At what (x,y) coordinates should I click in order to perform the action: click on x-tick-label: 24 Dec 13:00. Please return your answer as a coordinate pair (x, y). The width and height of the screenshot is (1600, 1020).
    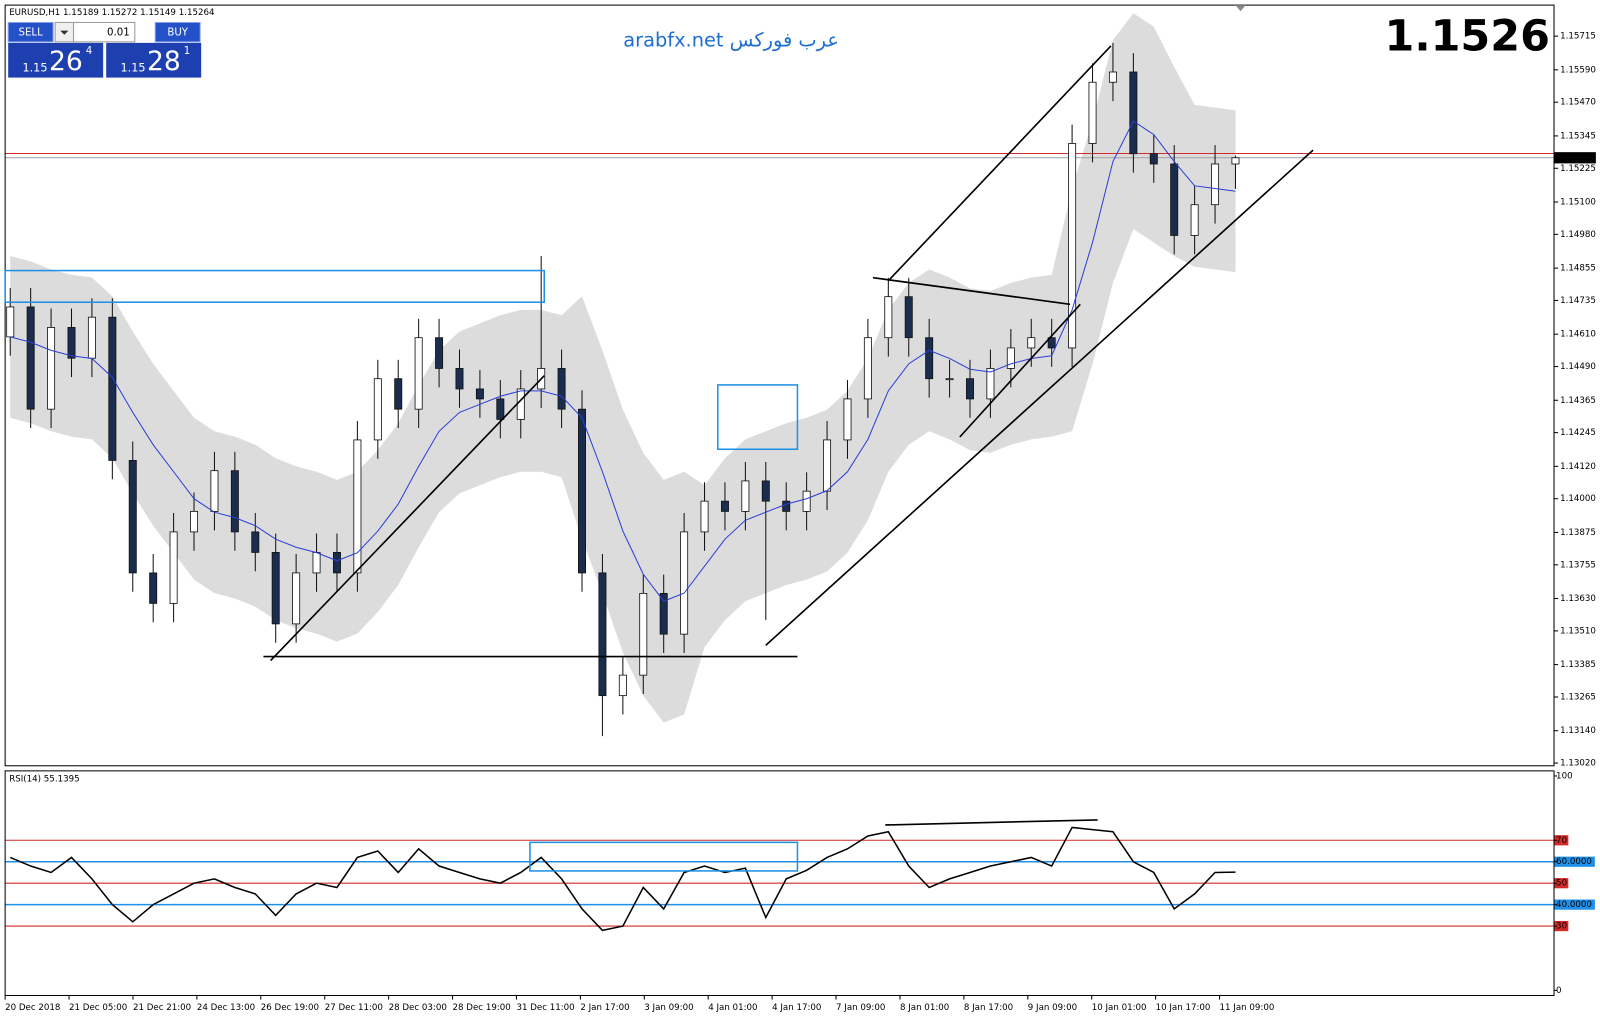
    Looking at the image, I should click on (226, 1008).